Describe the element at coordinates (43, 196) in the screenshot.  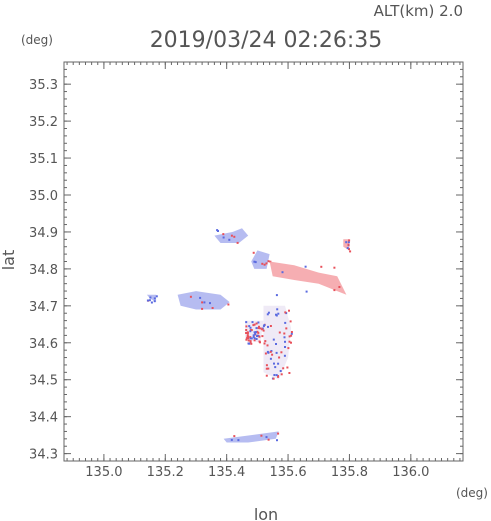
I see `y-tick-label: 35.0` at that location.